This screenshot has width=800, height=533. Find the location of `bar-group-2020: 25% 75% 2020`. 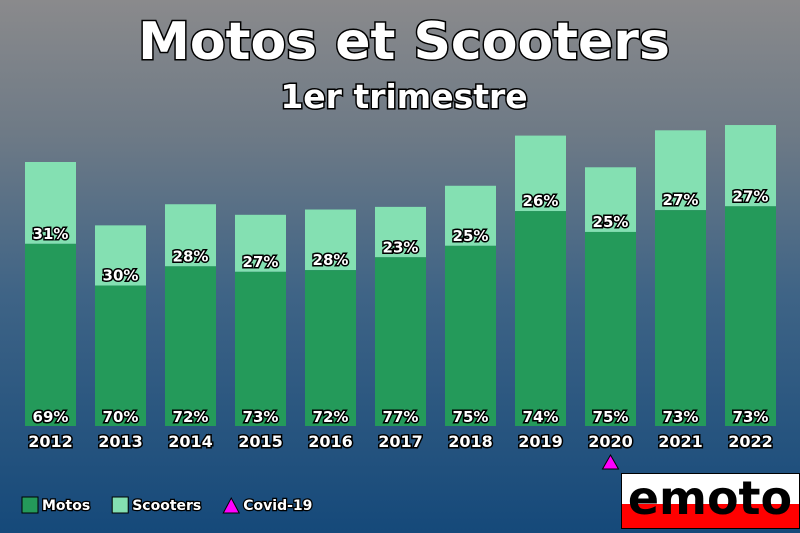

bar-group-2020: 25% 75% 2020 is located at coordinates (610, 310).